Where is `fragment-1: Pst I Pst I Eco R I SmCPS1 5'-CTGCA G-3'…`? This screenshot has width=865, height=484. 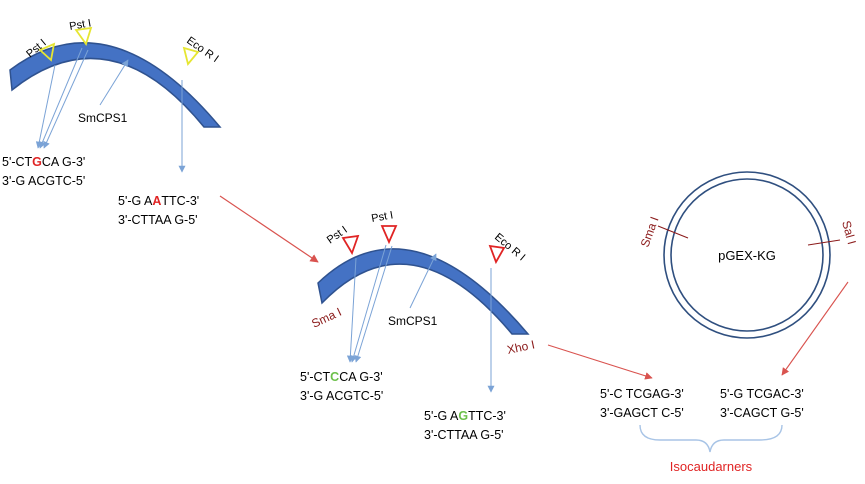
fragment-1: Pst I Pst I Eco R I SmCPS1 5'-CTGCA G-3'… is located at coordinates (112, 122).